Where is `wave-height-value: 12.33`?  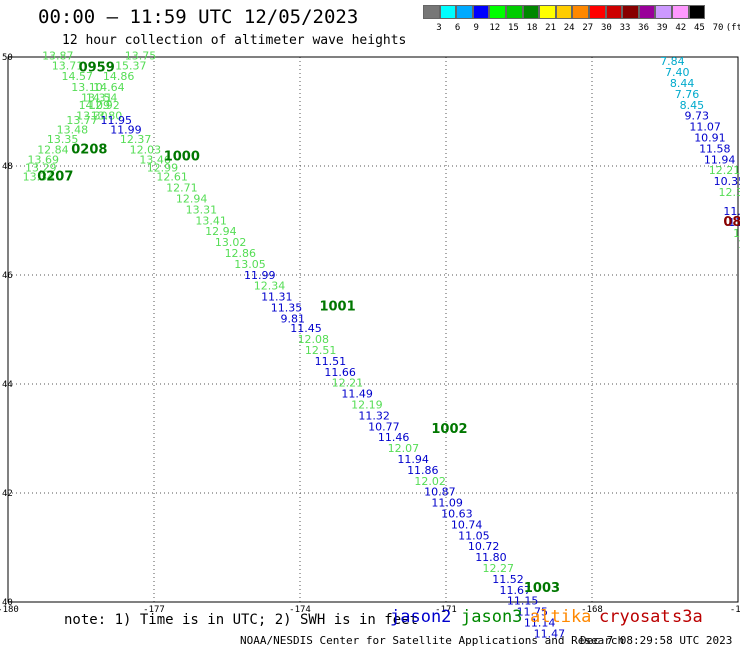 wave-height-value: 12.33 is located at coordinates (729, 192).